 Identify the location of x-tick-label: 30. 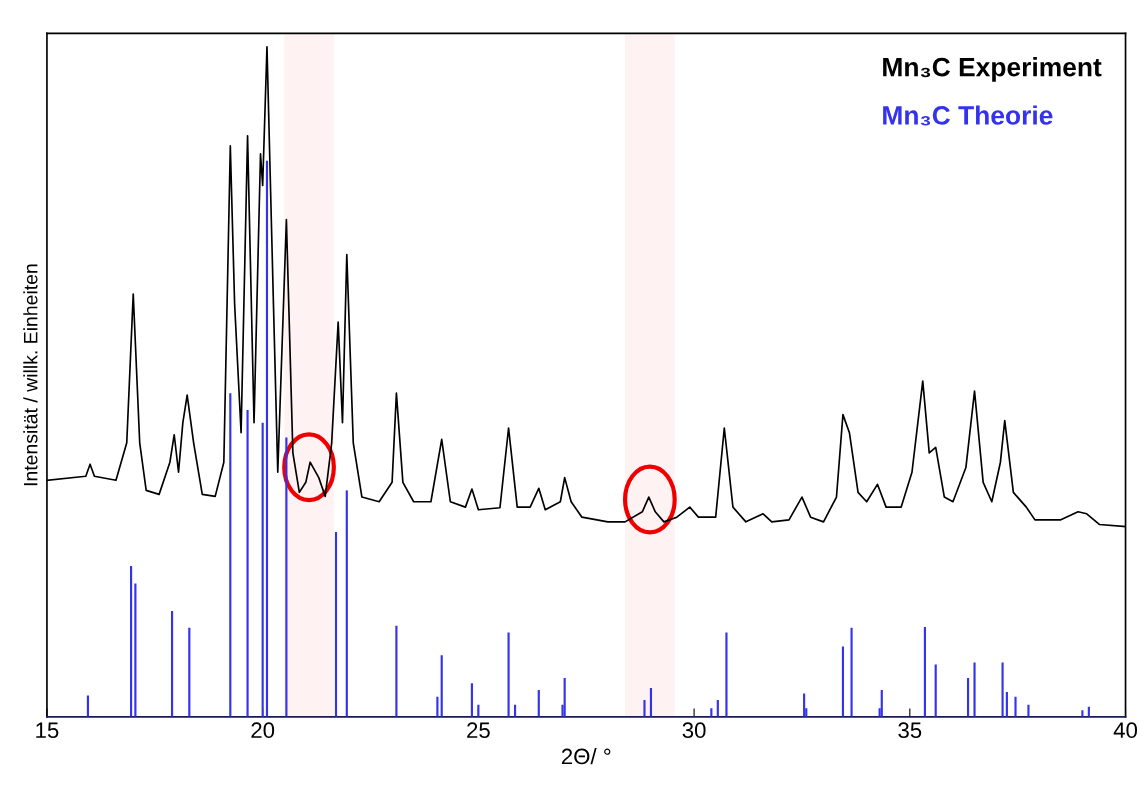
(694, 730).